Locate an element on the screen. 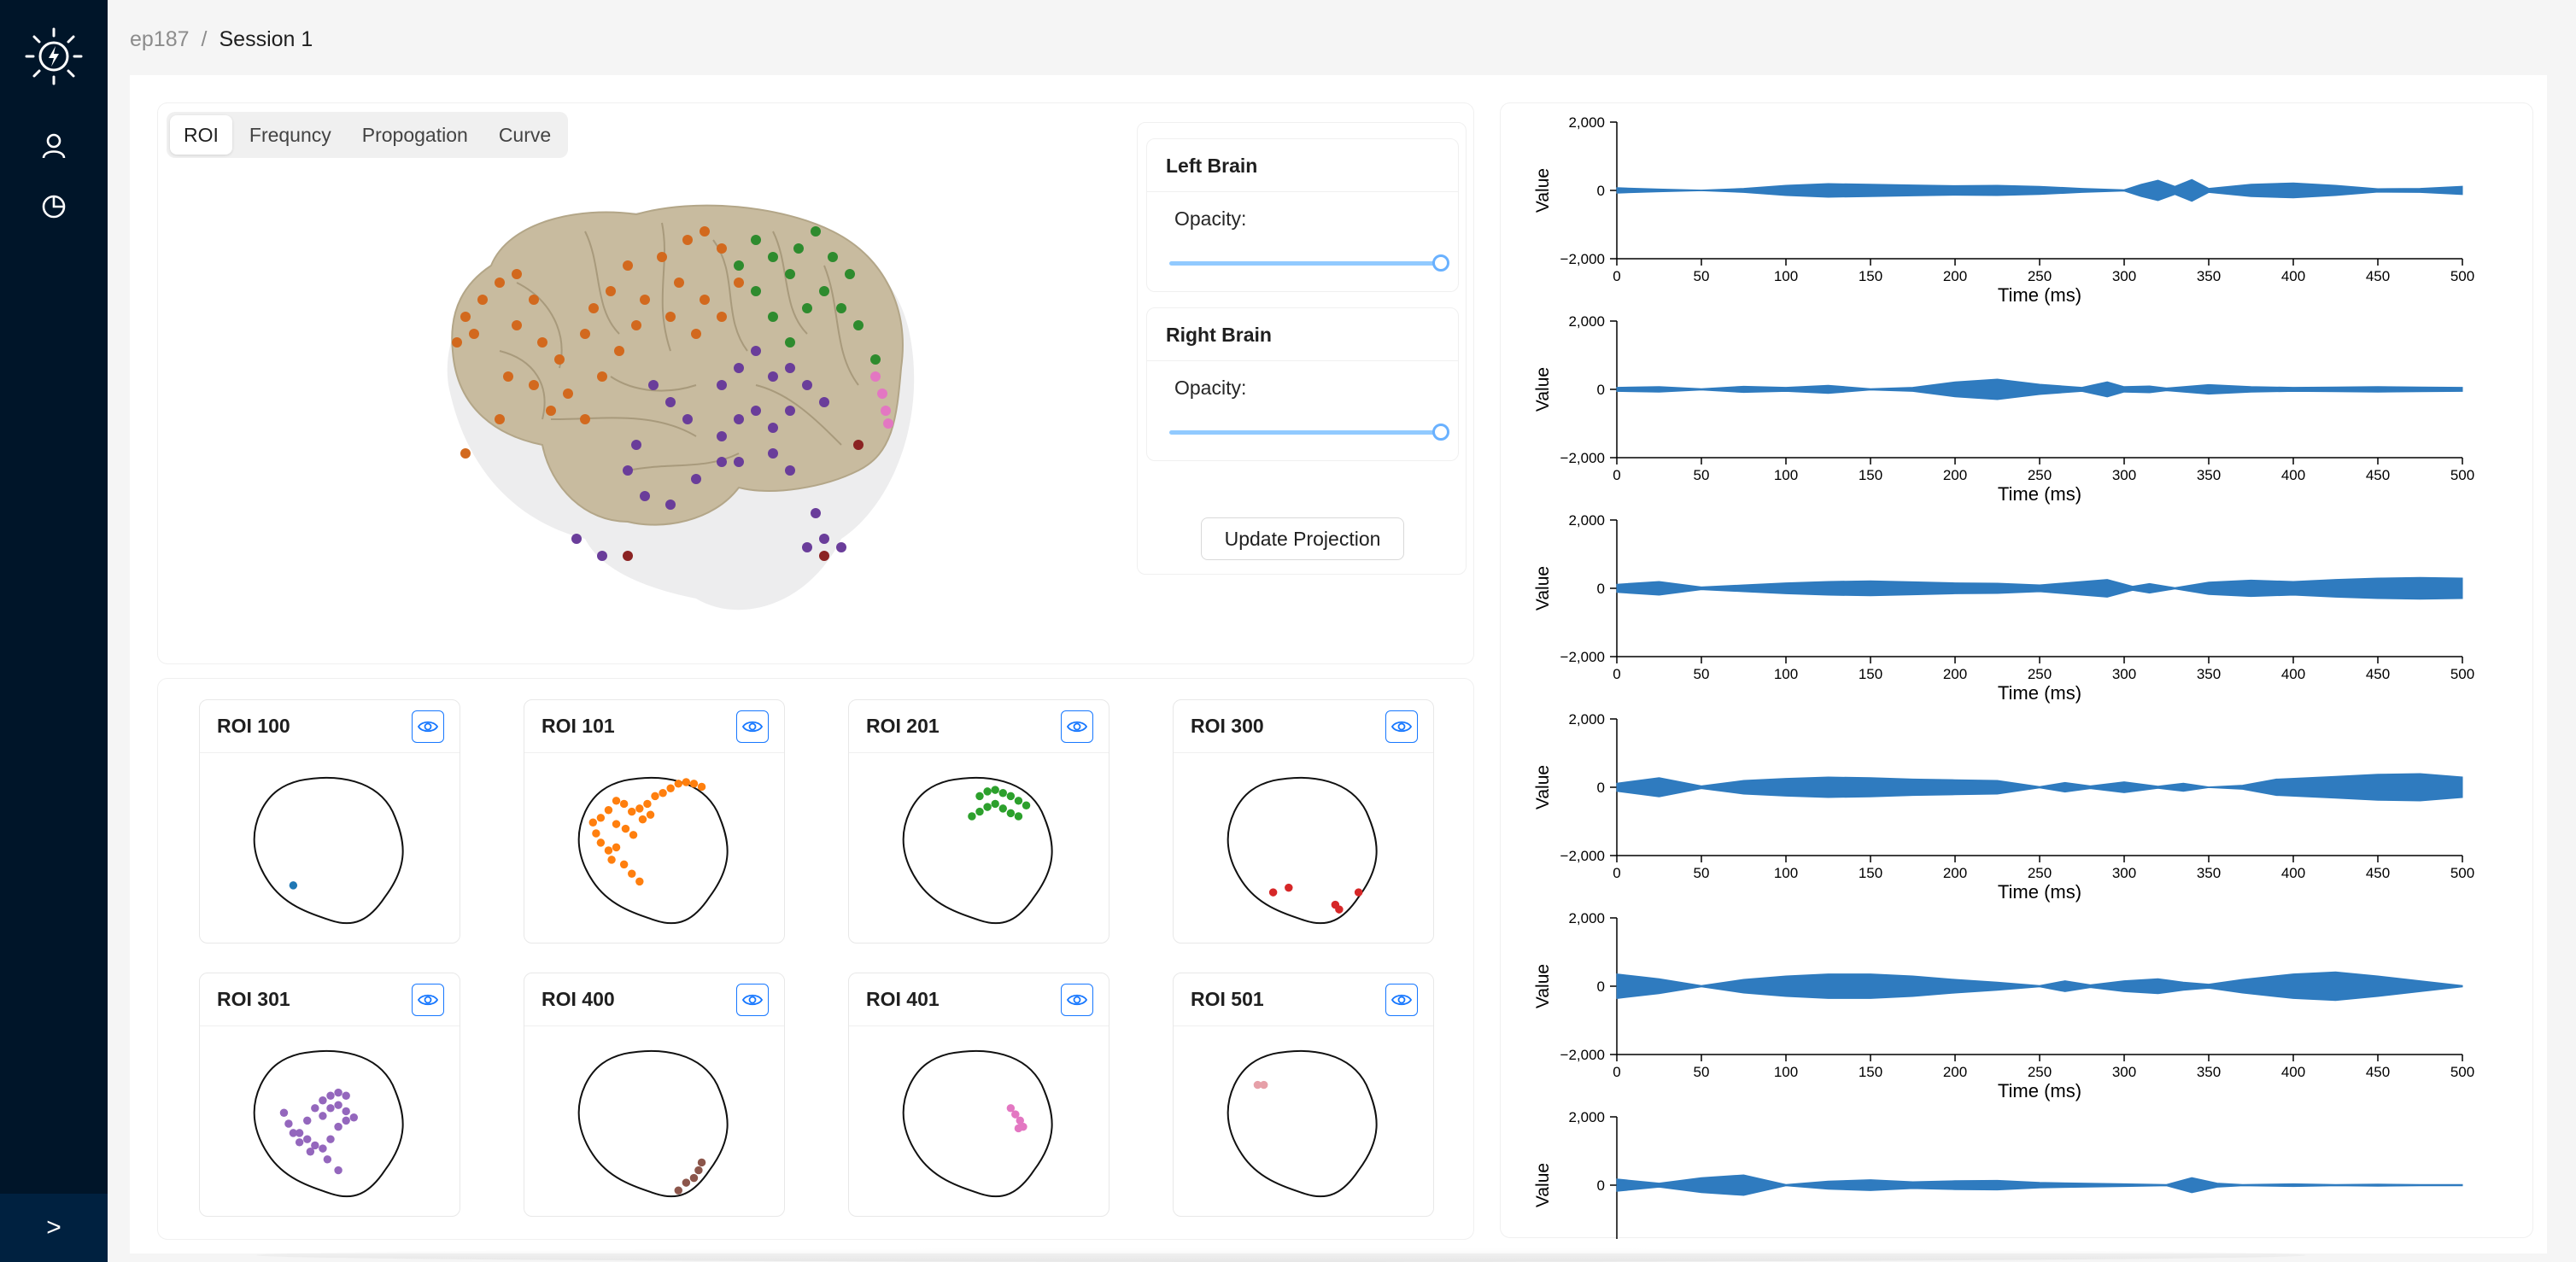 The height and width of the screenshot is (1262, 2576). view-tabs: ROI Frequncy Propogation Curve is located at coordinates (368, 135).